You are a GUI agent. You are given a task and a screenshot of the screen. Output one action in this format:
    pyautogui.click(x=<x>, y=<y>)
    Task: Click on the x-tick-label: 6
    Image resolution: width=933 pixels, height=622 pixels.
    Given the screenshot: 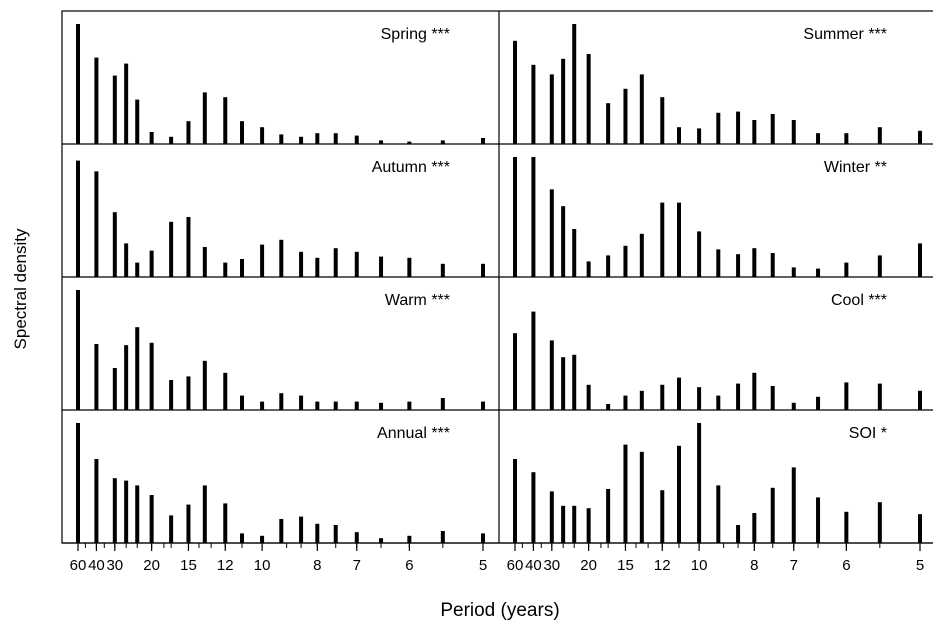 What is the action you would take?
    pyautogui.click(x=846, y=565)
    